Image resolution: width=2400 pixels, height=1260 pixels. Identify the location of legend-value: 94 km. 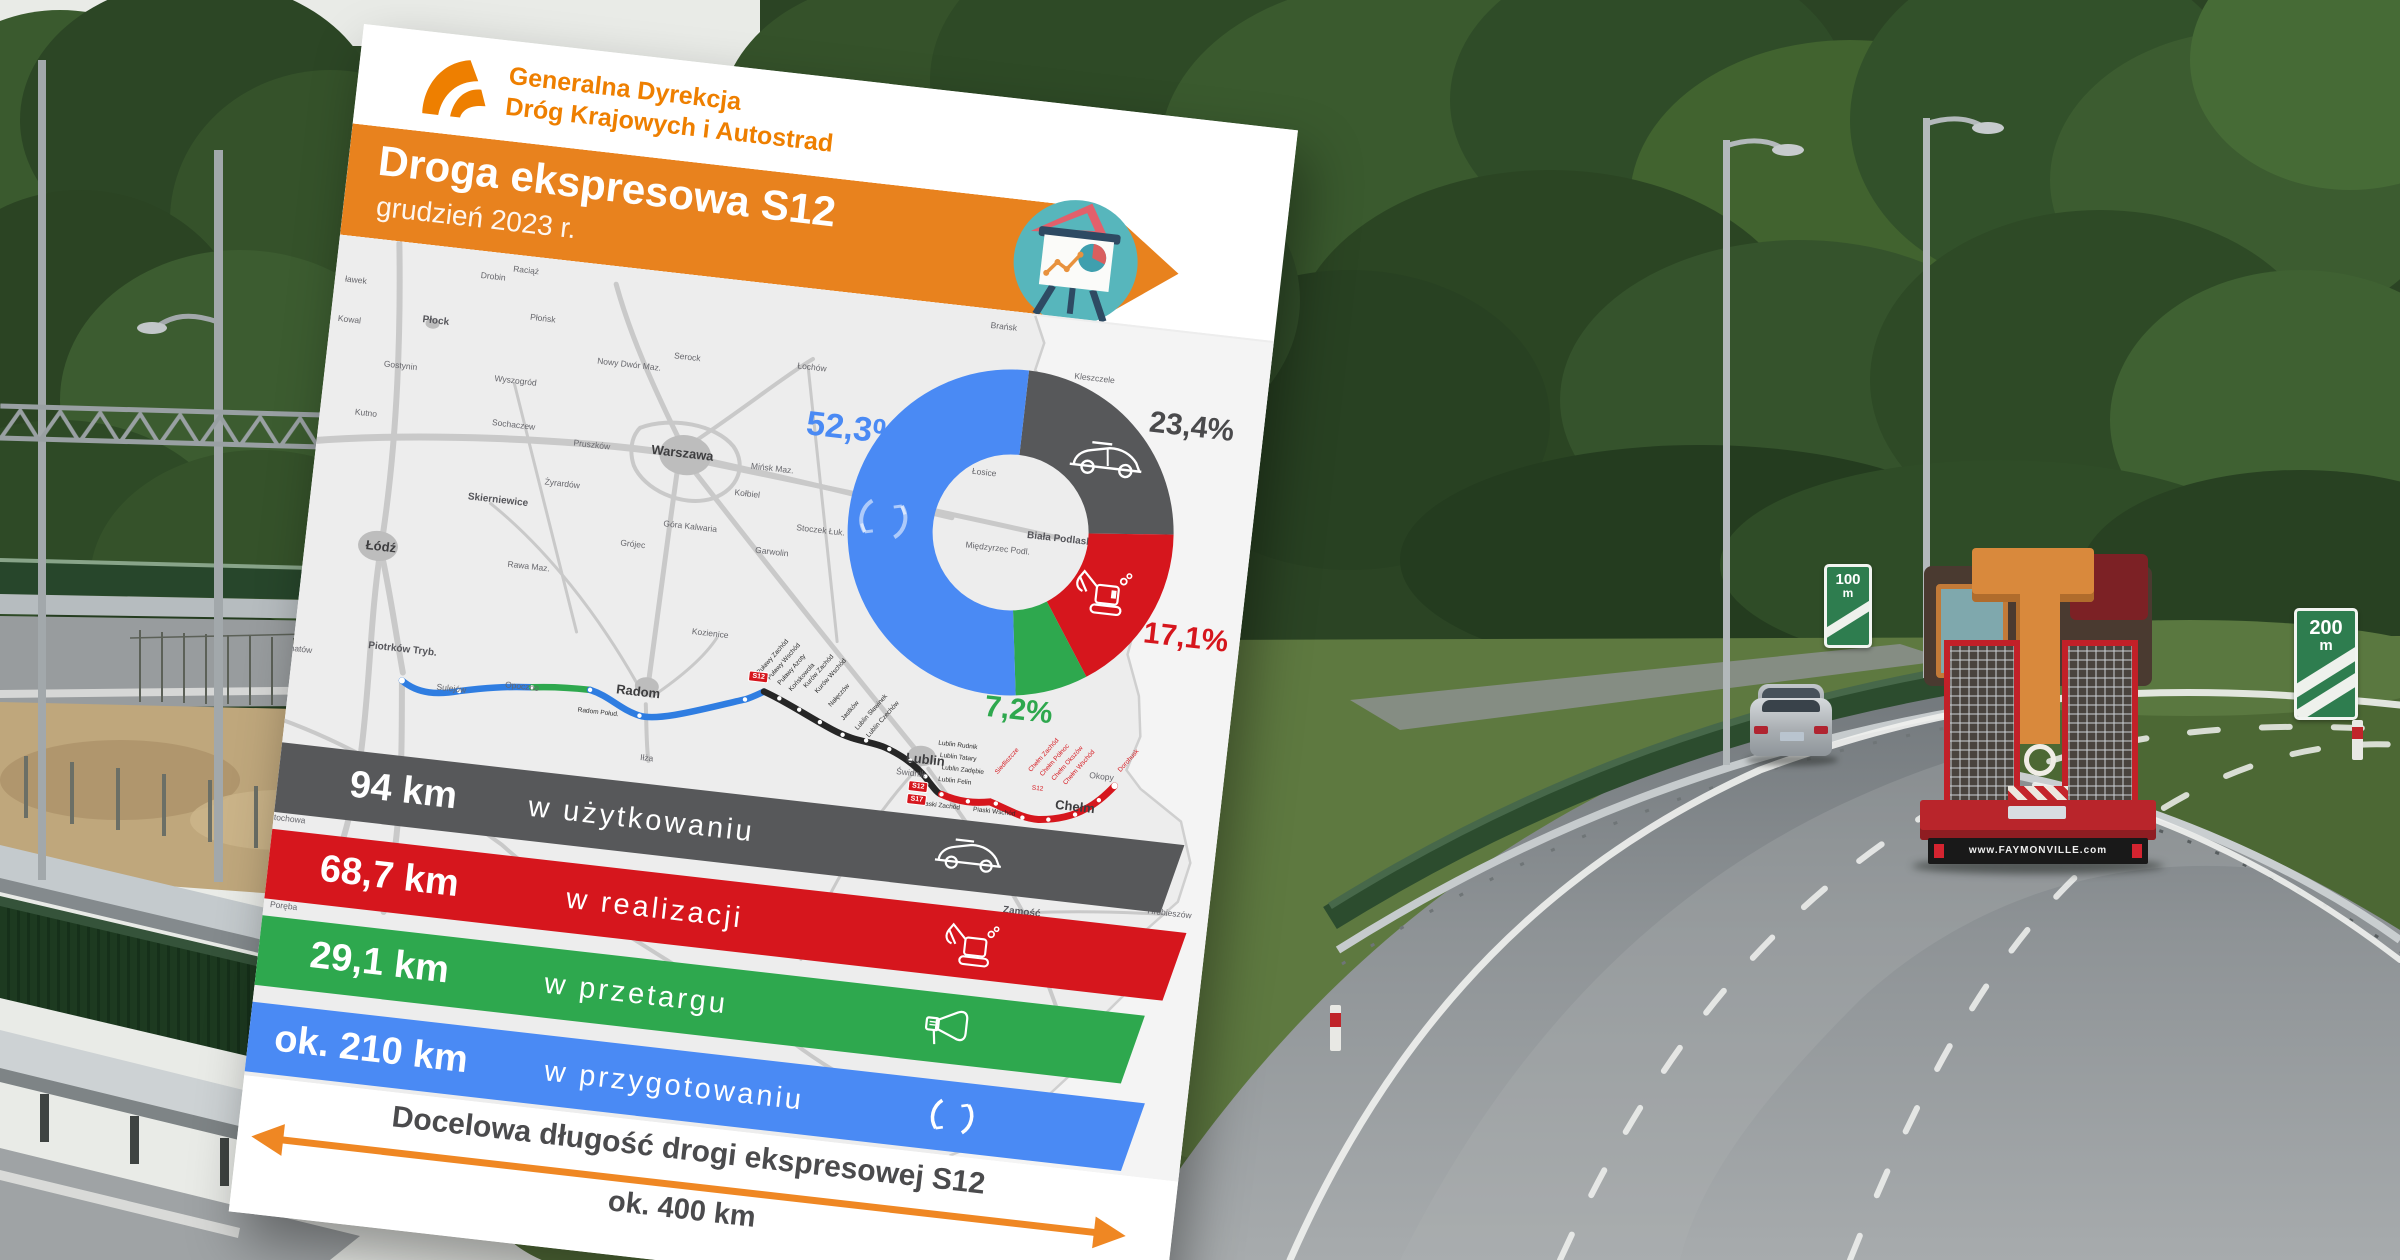
(403, 790).